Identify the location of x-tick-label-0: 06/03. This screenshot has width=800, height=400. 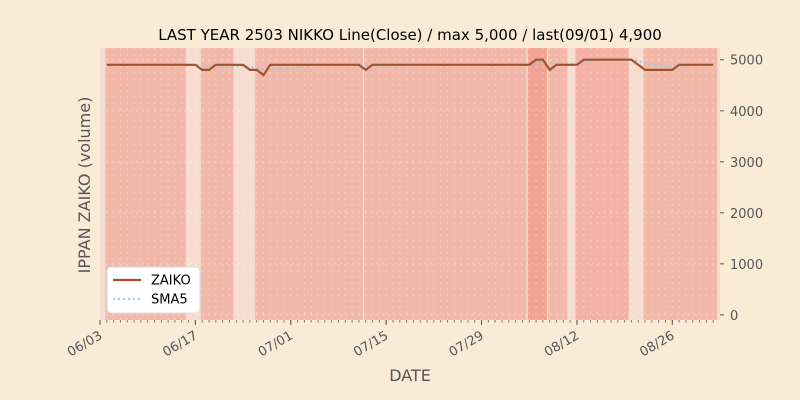
(85, 344).